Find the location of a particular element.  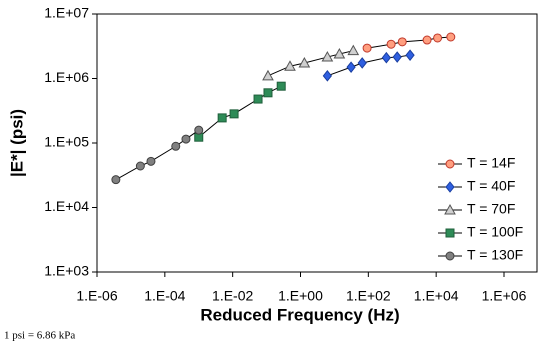

legend-label: T = 130F is located at coordinates (495, 255).